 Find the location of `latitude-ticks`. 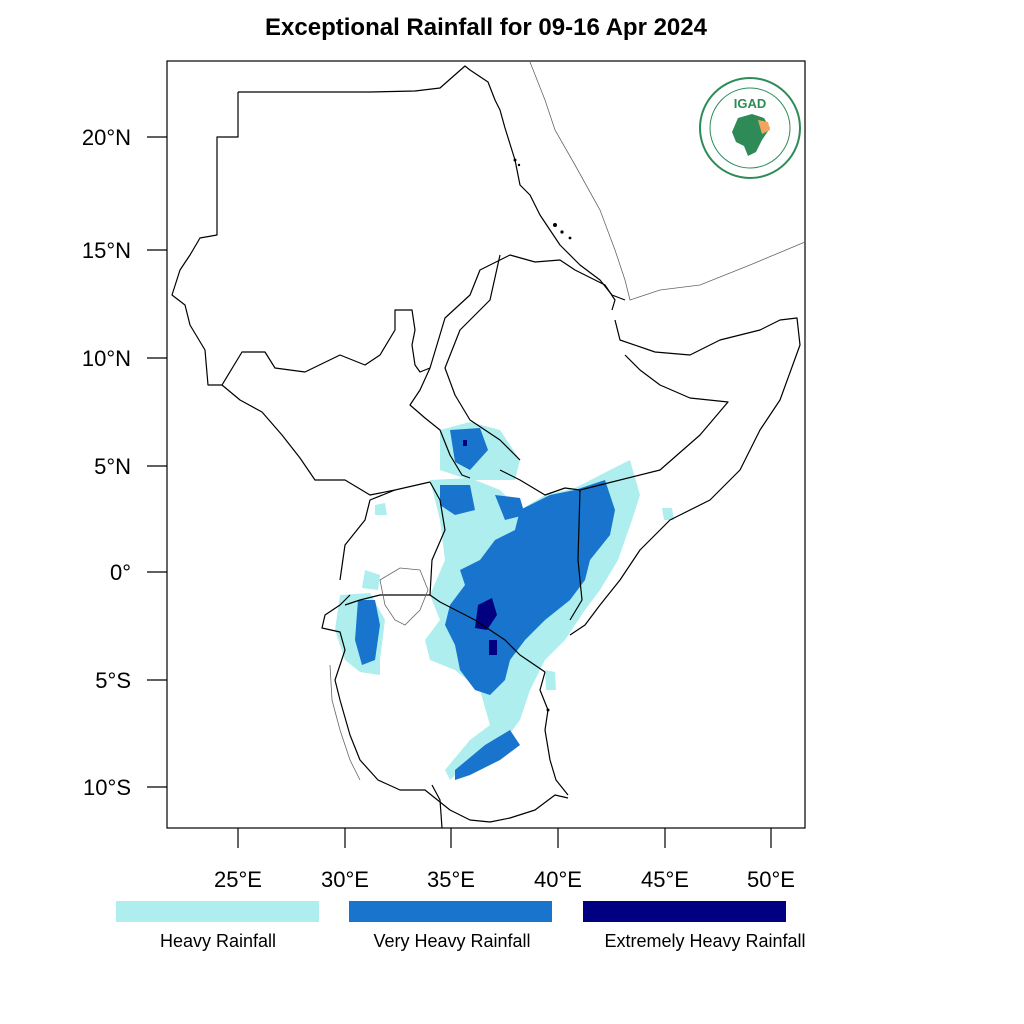

latitude-ticks is located at coordinates (157, 462).